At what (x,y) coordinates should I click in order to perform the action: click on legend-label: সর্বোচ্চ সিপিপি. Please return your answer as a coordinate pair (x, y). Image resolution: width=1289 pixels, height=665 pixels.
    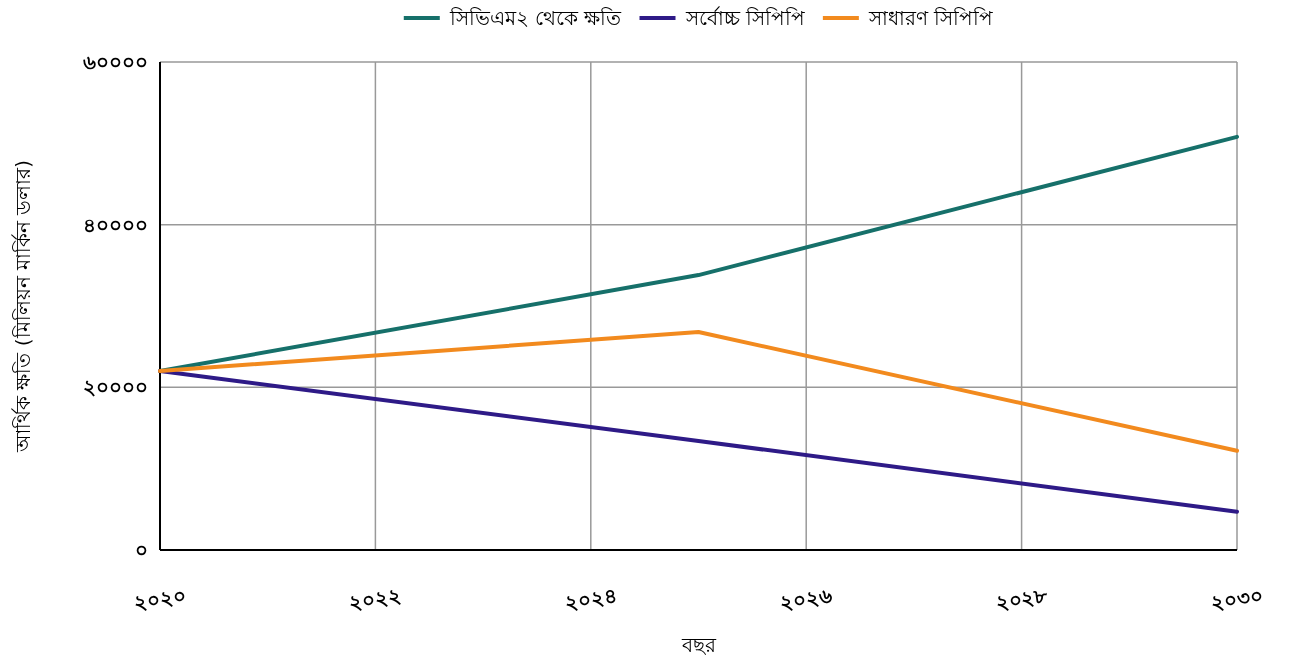
    Looking at the image, I should click on (744, 18).